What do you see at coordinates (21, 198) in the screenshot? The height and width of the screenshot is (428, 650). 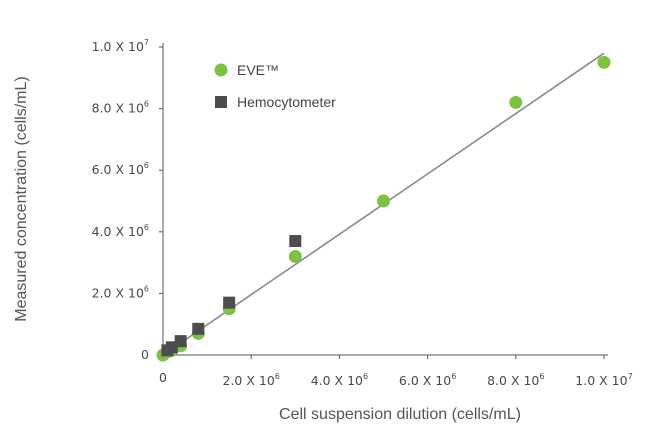 I see `y-axis-title: Measured concentration (cells/mL)` at bounding box center [21, 198].